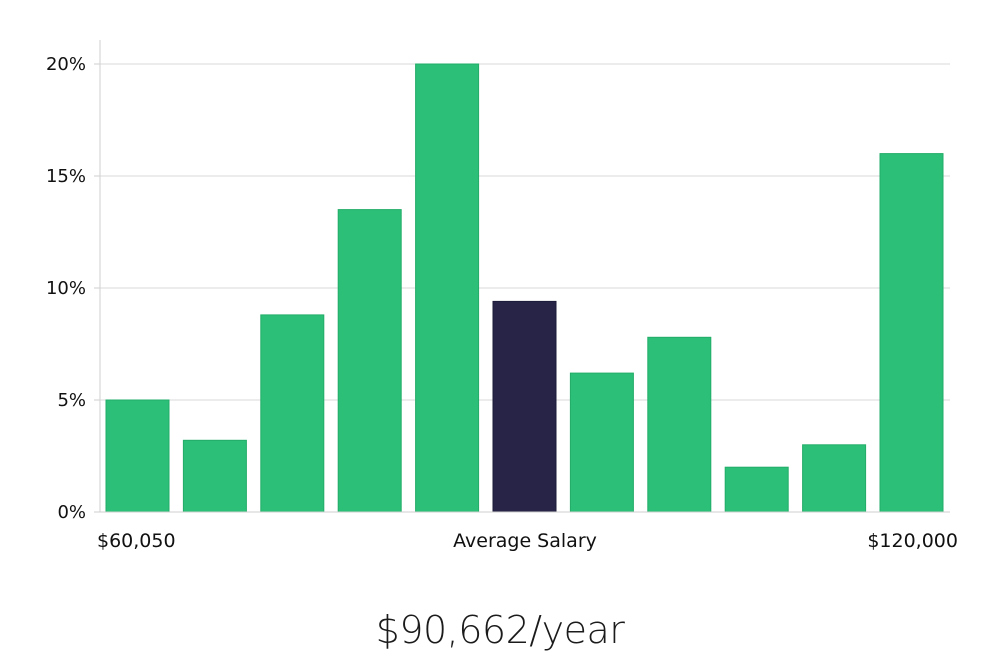 This screenshot has width=1000, height=660. I want to click on x-label-max: $120,000, so click(912, 541).